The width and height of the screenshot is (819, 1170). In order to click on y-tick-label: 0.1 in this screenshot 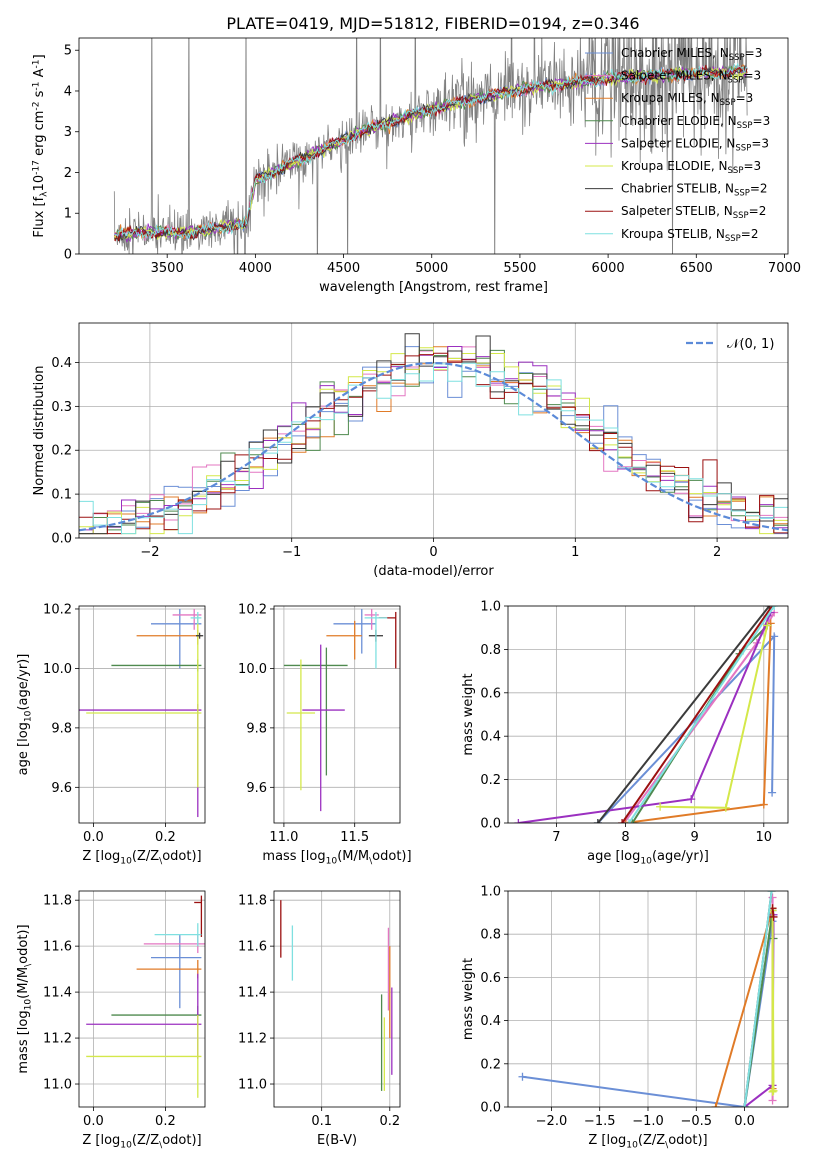, I will do `click(61, 495)`.